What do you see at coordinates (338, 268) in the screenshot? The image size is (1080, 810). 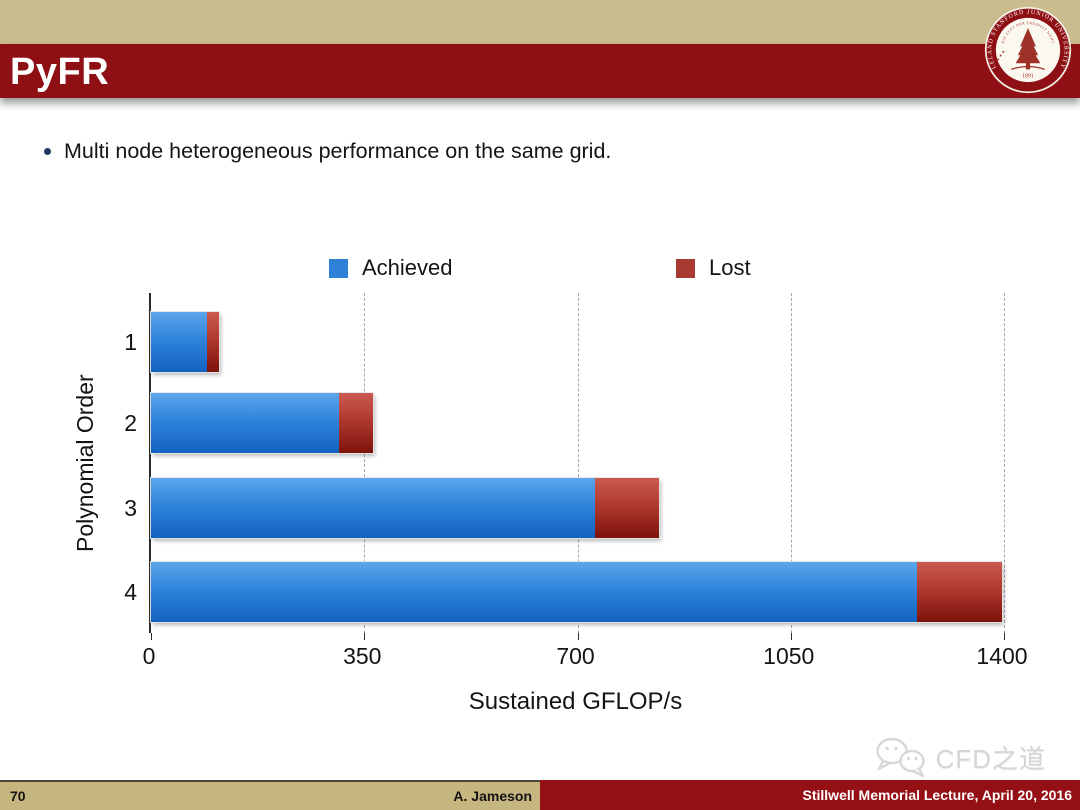 I see `legend-swatch-achieved` at bounding box center [338, 268].